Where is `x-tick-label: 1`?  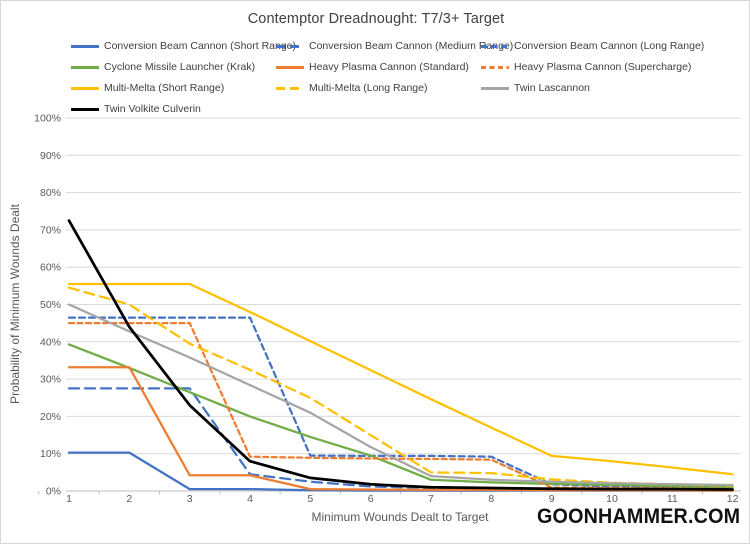 x-tick-label: 1 is located at coordinates (69, 499).